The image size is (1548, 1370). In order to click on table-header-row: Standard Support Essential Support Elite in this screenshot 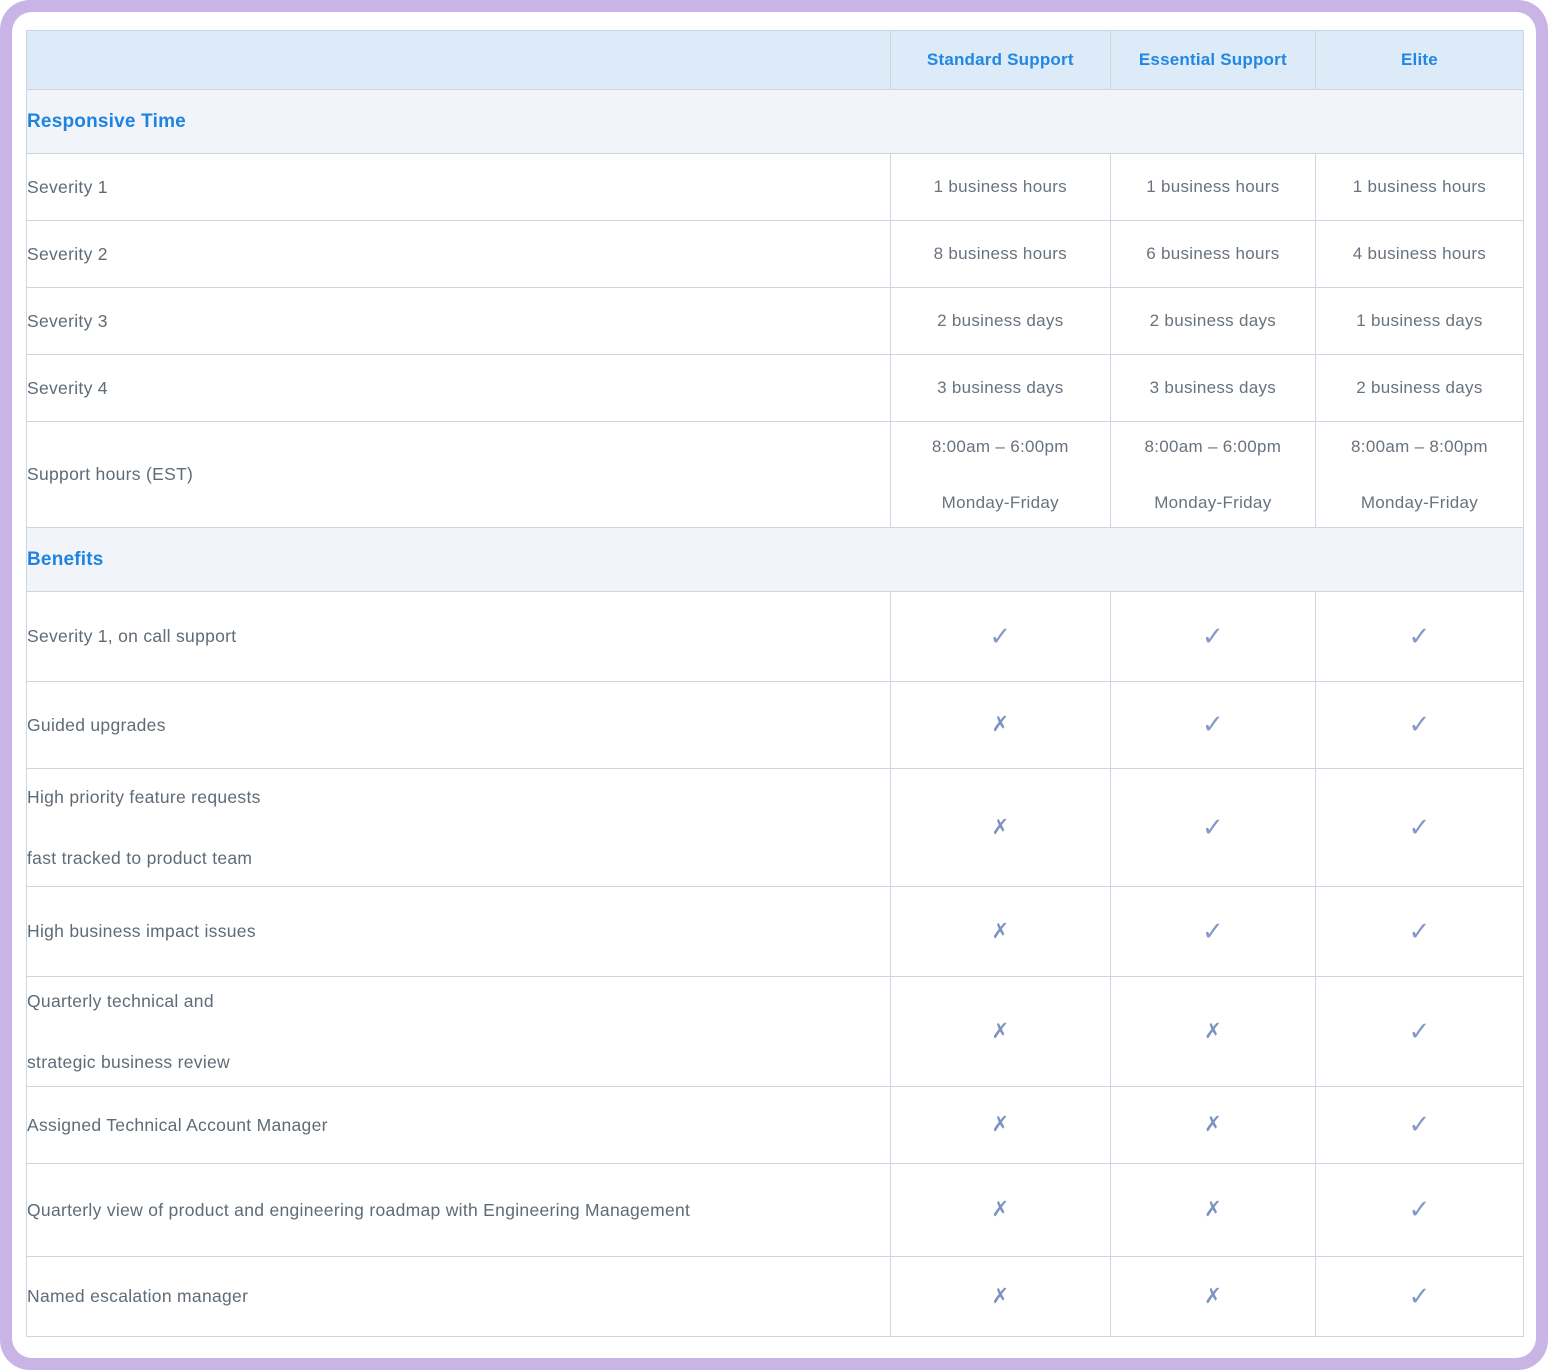, I will do `click(775, 60)`.